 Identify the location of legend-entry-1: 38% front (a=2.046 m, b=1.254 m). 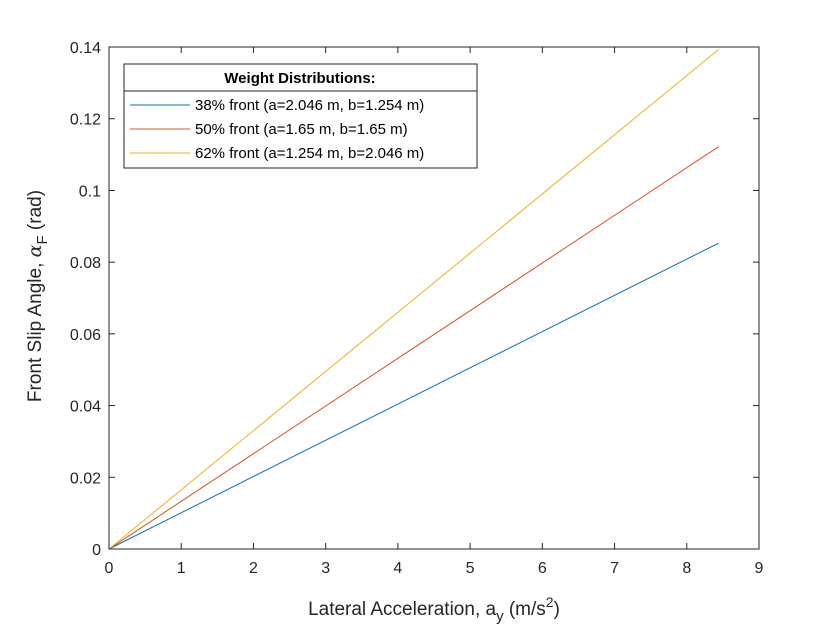
(277, 105).